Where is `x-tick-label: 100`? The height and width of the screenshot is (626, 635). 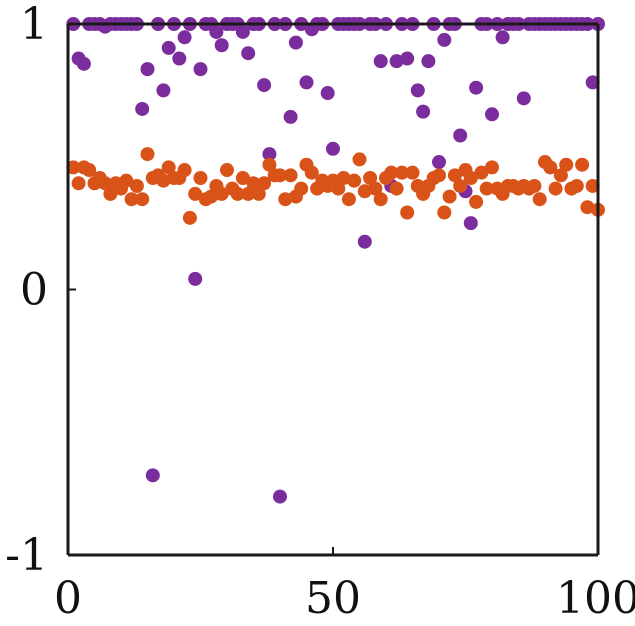
x-tick-label: 100 is located at coordinates (595, 598).